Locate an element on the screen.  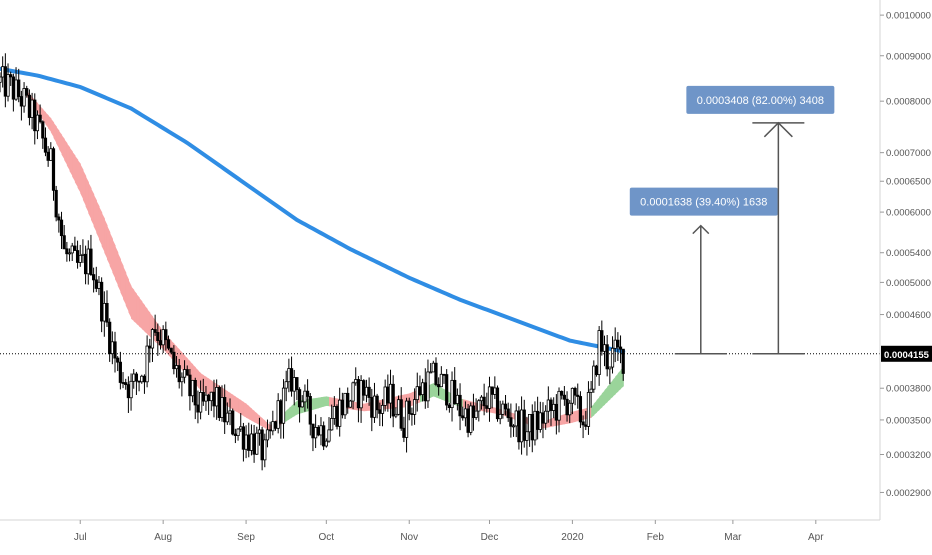
x-tick-label: Jul is located at coordinates (80, 537).